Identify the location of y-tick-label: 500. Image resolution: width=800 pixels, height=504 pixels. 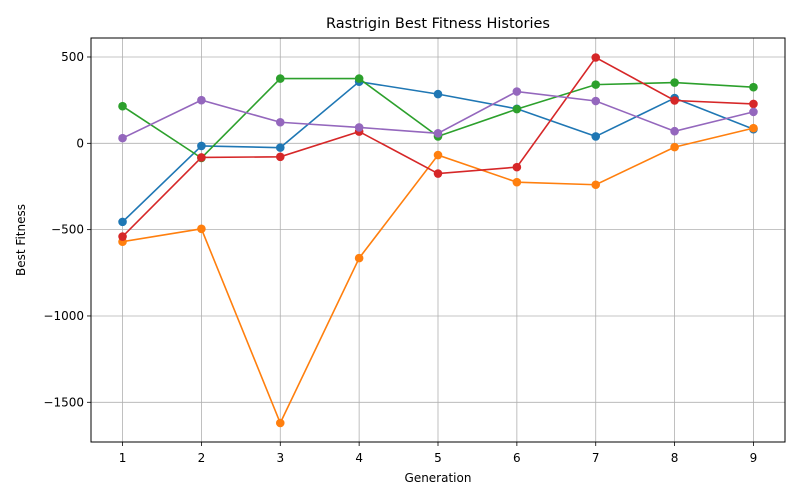
(72, 57).